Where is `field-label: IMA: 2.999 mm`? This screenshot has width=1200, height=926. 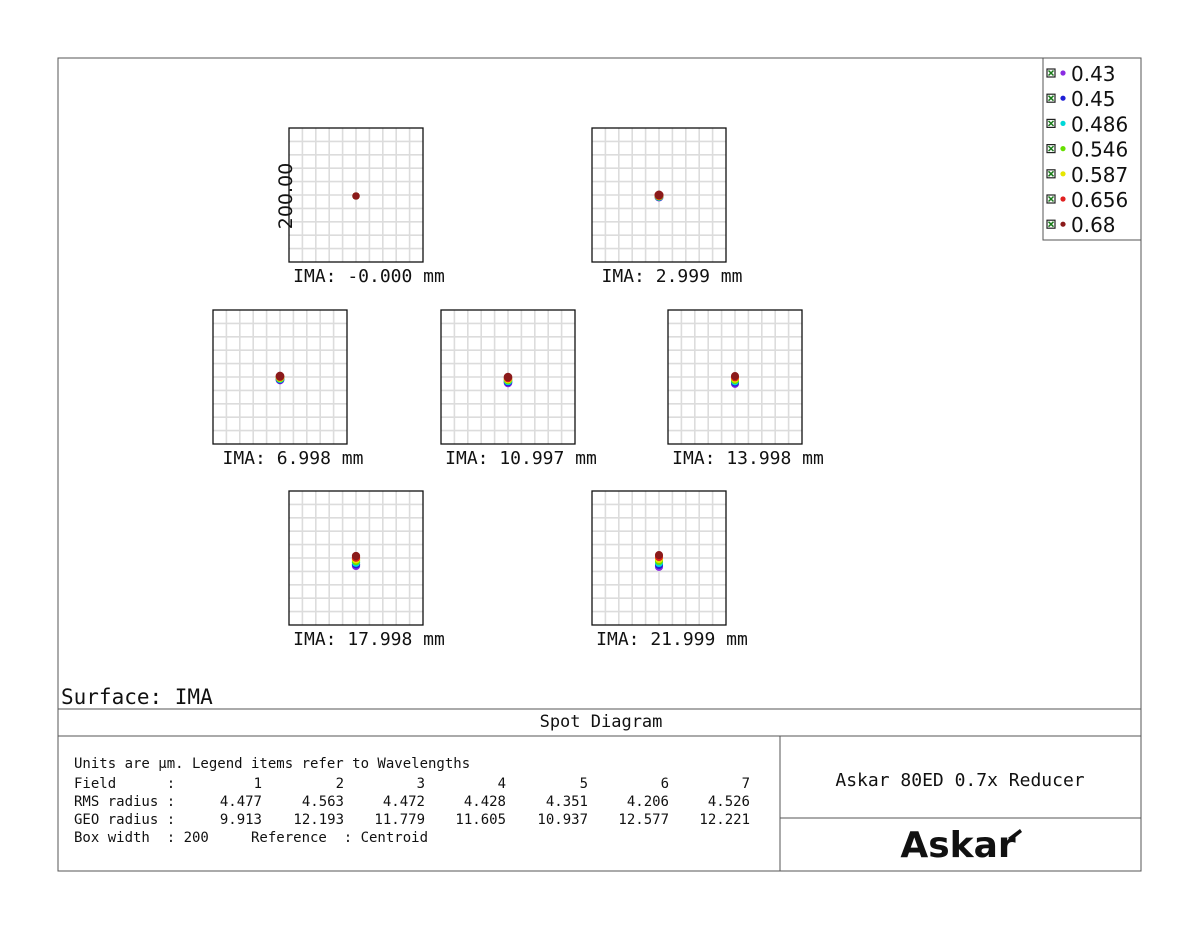
field-label: IMA: 2.999 mm is located at coordinates (672, 276).